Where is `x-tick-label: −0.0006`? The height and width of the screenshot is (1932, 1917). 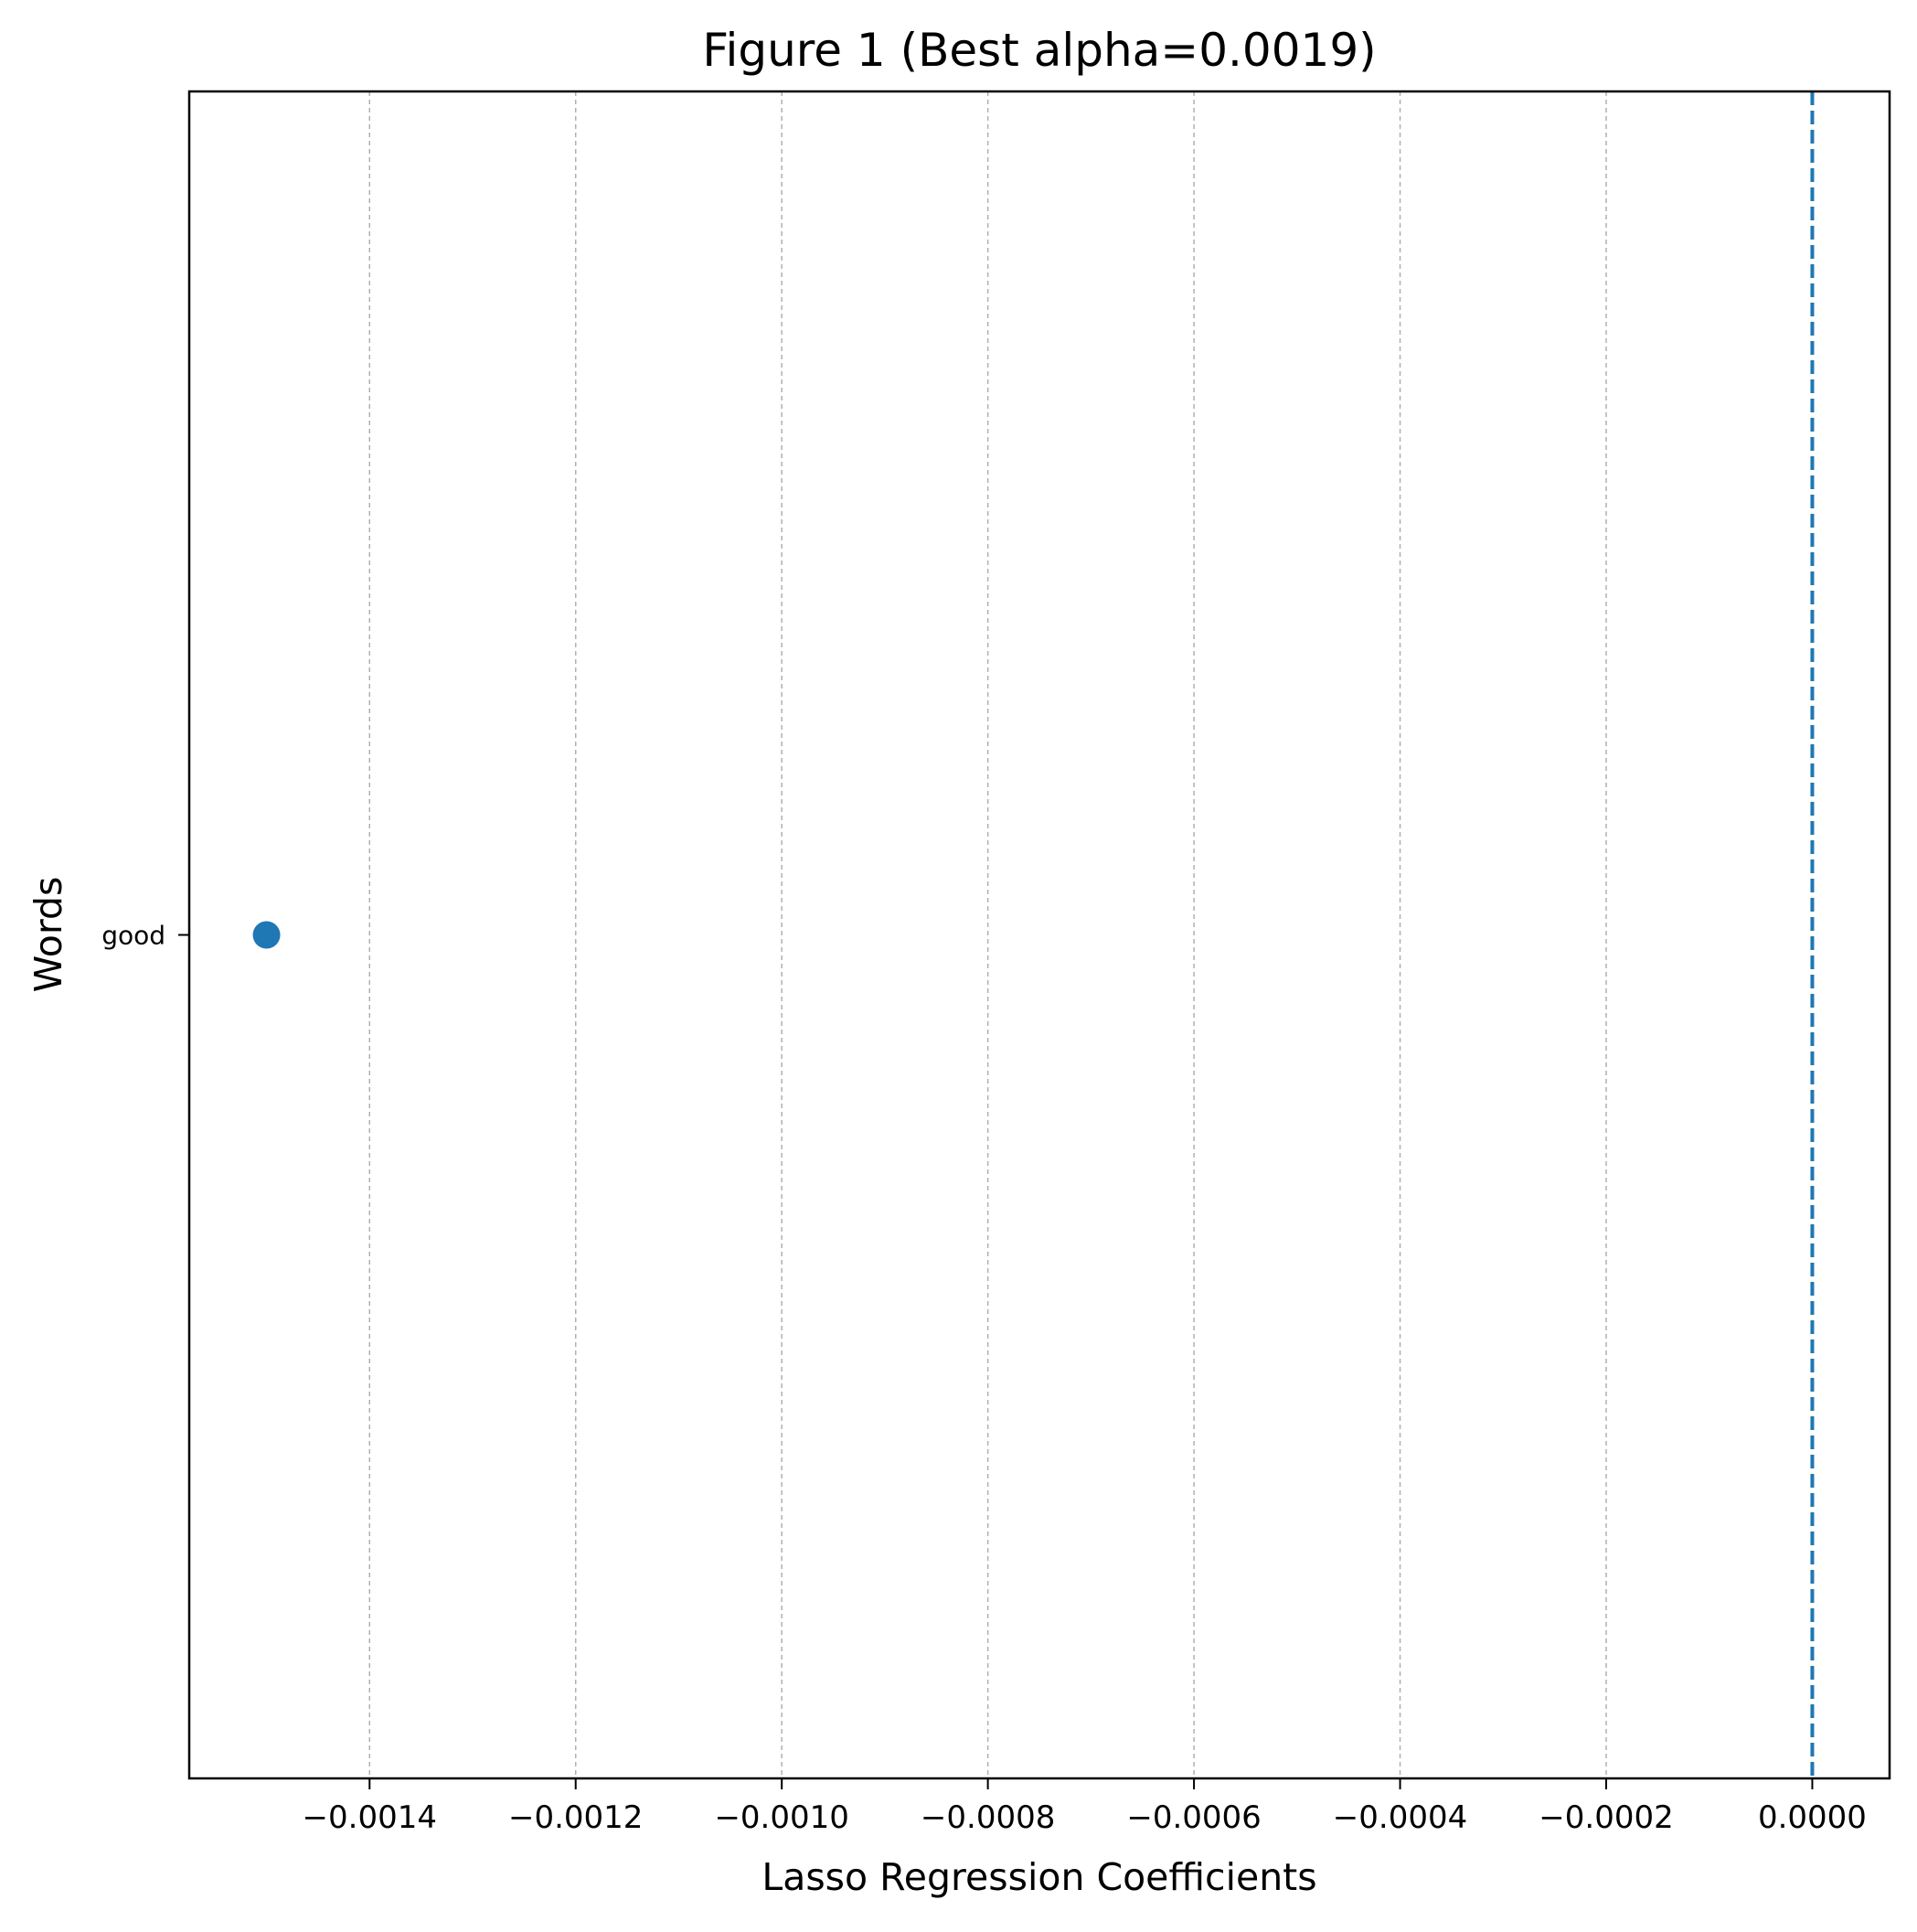
x-tick-label: −0.0006 is located at coordinates (1193, 1817).